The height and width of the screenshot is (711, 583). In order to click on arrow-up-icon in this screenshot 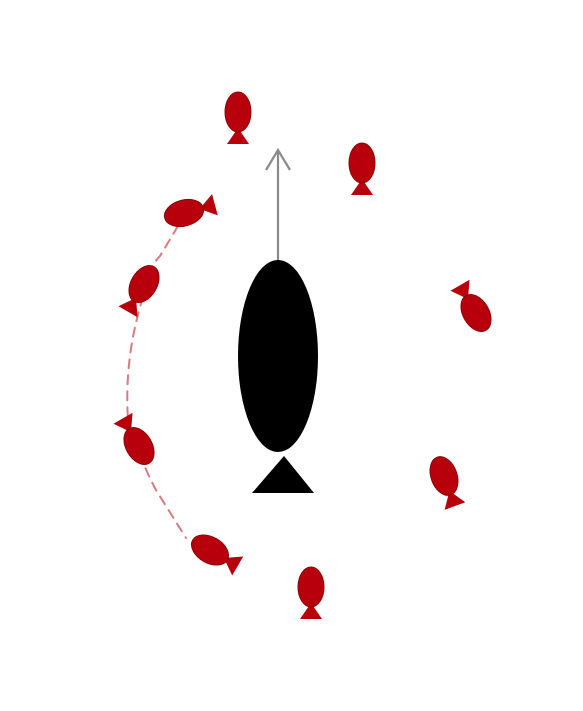, I will do `click(278, 204)`.